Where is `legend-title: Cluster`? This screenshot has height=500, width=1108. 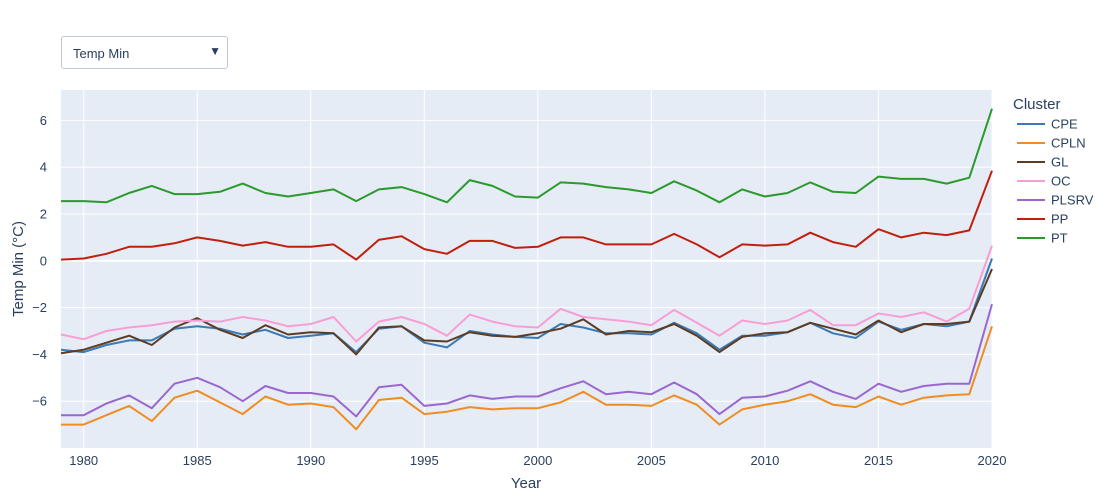
legend-title: Cluster is located at coordinates (1037, 104).